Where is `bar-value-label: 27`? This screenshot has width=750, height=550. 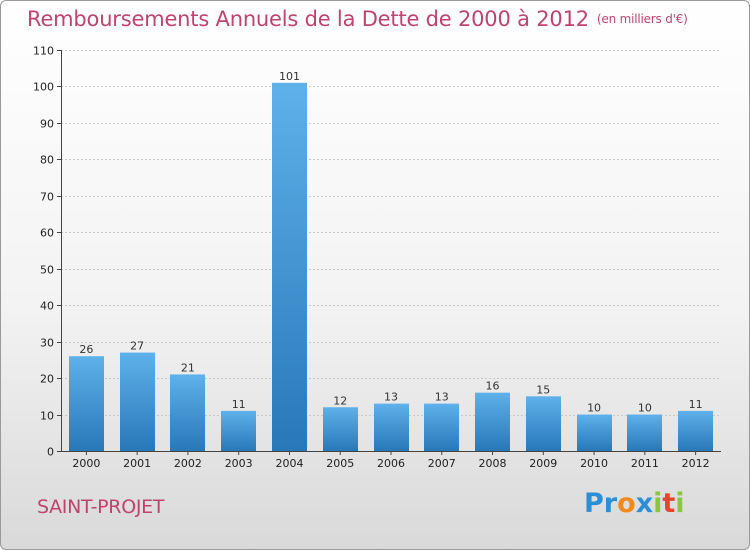
bar-value-label: 27 is located at coordinates (137, 346).